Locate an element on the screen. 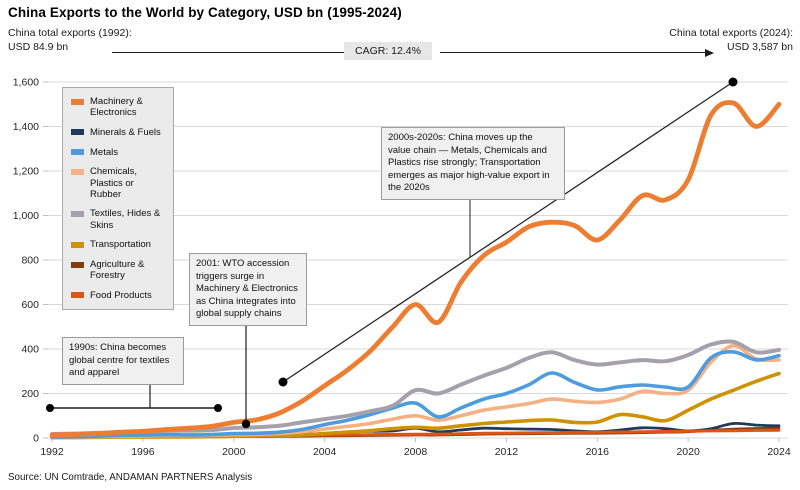 The image size is (800, 490). legend-label: Transportation is located at coordinates (120, 245).